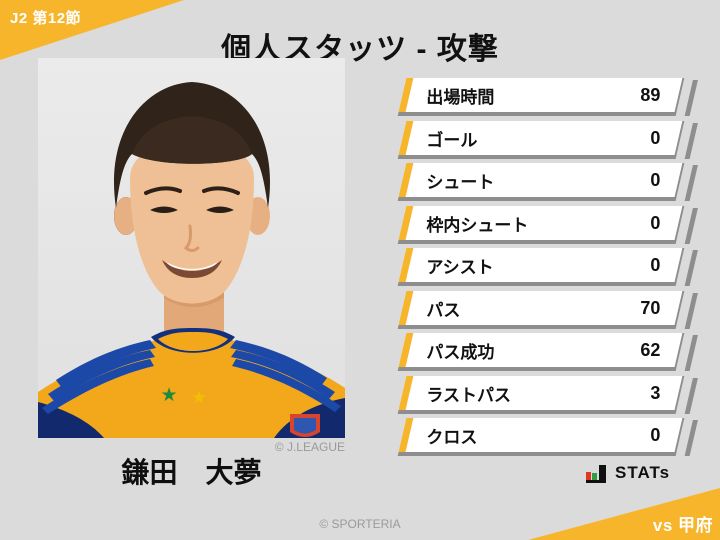  Describe the element at coordinates (460, 182) in the screenshot. I see `stat-label: シュート` at that location.